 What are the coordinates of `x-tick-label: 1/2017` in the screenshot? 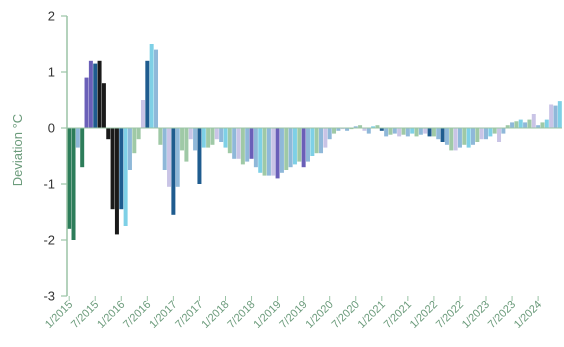 It's located at (163, 315).